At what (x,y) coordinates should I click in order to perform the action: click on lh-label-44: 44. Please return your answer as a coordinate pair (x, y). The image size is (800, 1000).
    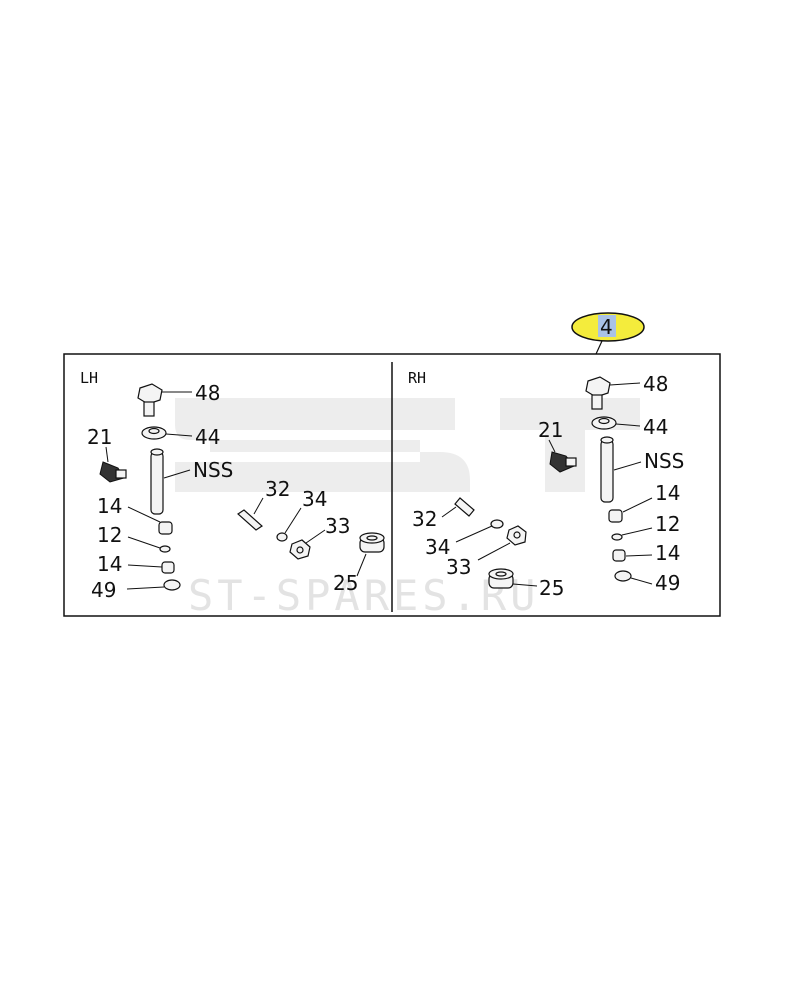
    Looking at the image, I should click on (207, 437).